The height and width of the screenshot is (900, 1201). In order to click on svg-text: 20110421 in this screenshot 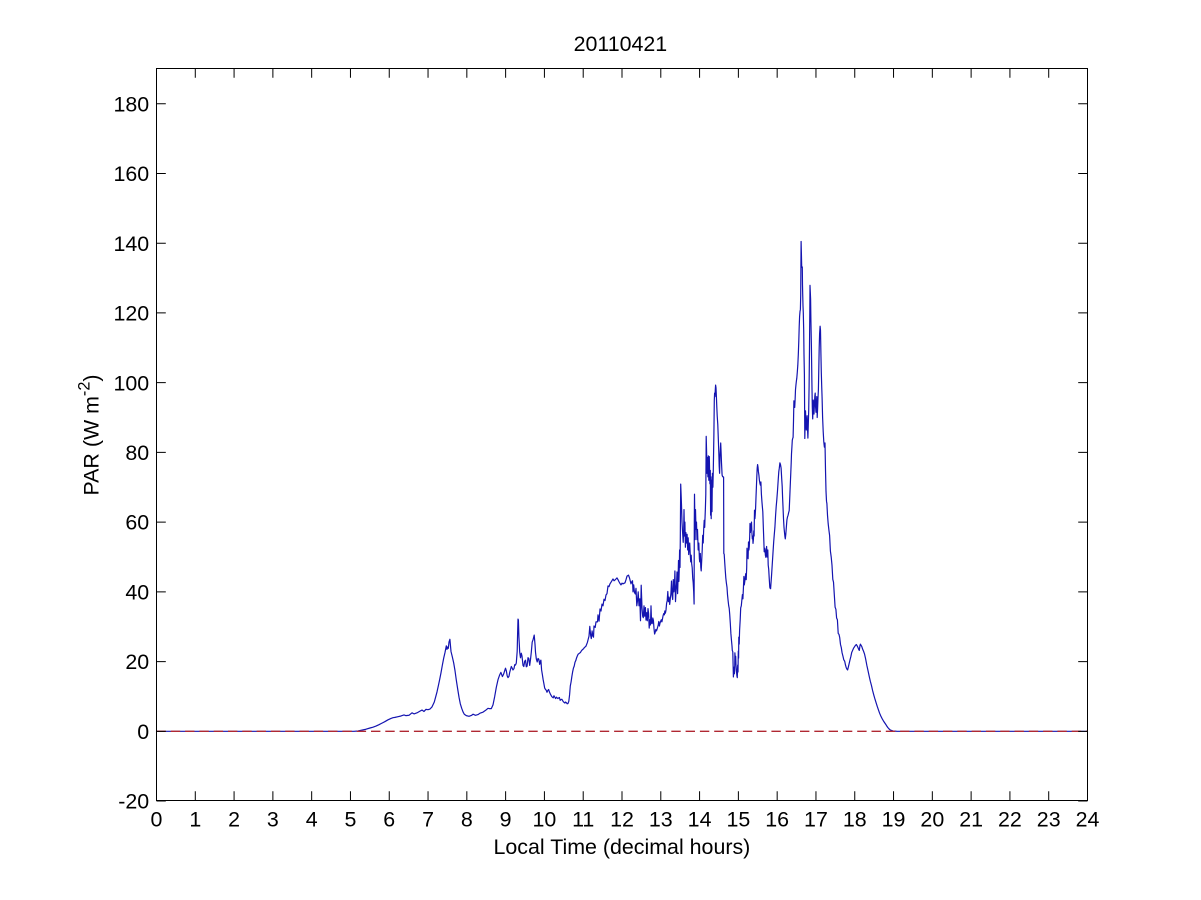, I will do `click(621, 44)`.